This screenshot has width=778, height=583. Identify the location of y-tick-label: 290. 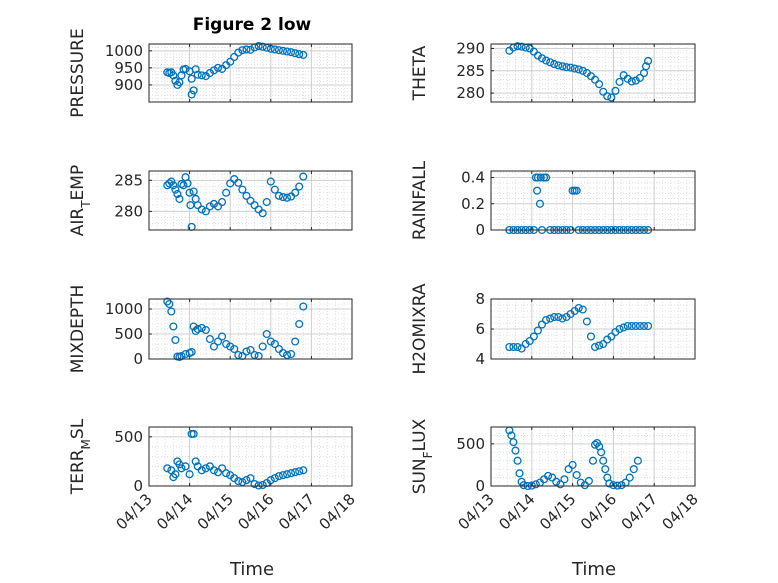
(470, 48).